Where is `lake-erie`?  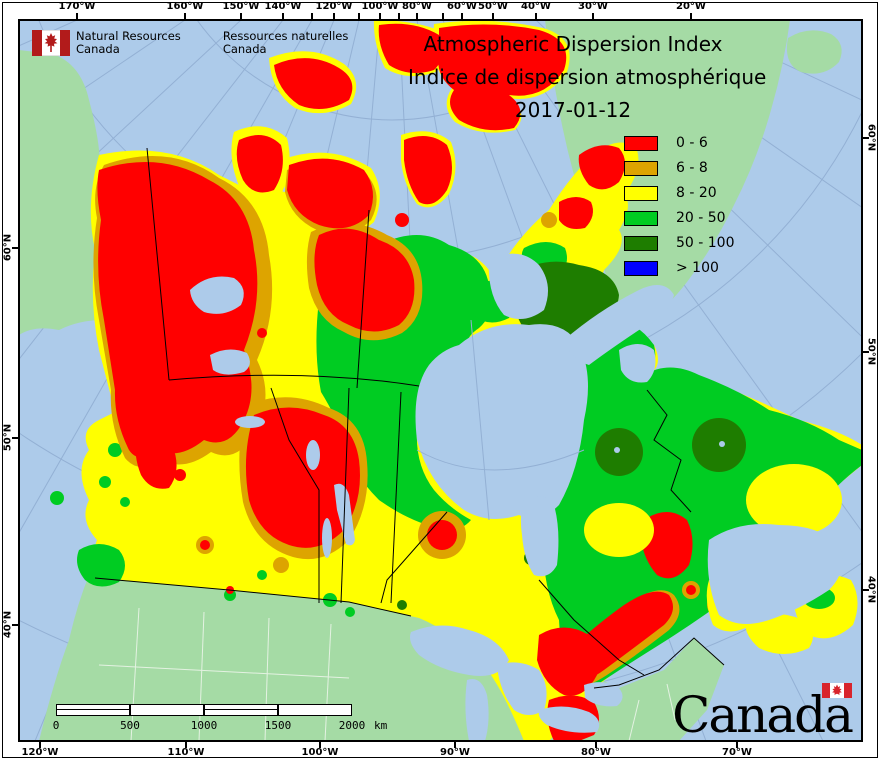
lake-erie is located at coordinates (569, 719).